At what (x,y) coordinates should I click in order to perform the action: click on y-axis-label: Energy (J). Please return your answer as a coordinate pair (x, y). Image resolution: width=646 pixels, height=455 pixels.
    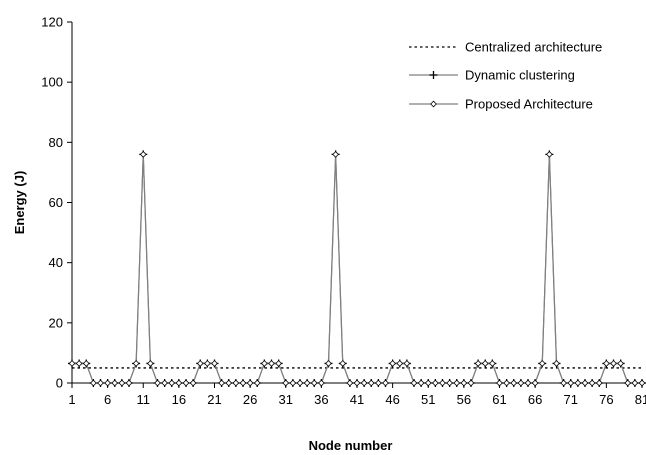
    Looking at the image, I should click on (19, 203).